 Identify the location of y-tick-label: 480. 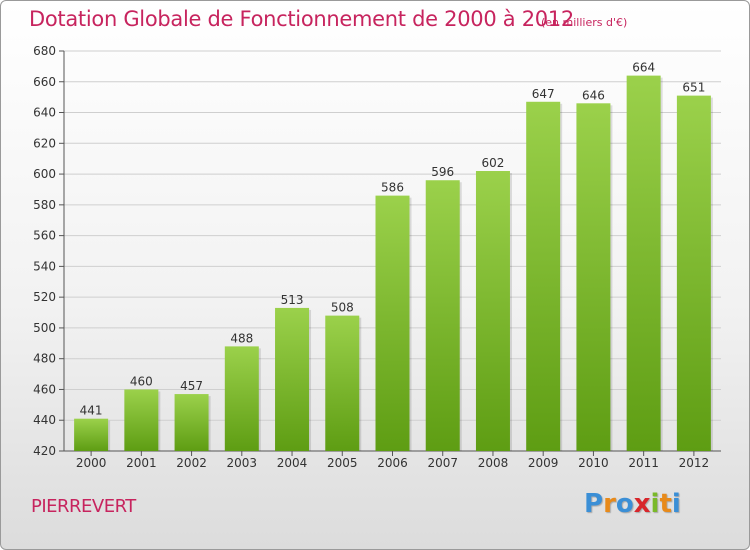
(44, 359).